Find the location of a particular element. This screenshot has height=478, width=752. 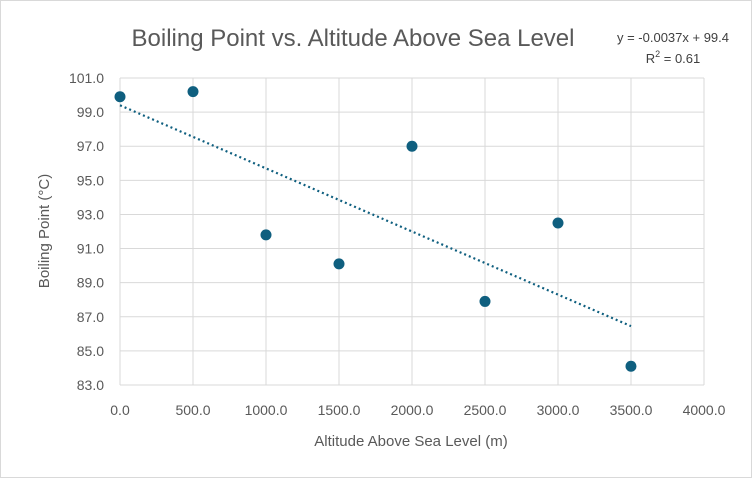

y-tick-label: 99.0 is located at coordinates (90, 112).